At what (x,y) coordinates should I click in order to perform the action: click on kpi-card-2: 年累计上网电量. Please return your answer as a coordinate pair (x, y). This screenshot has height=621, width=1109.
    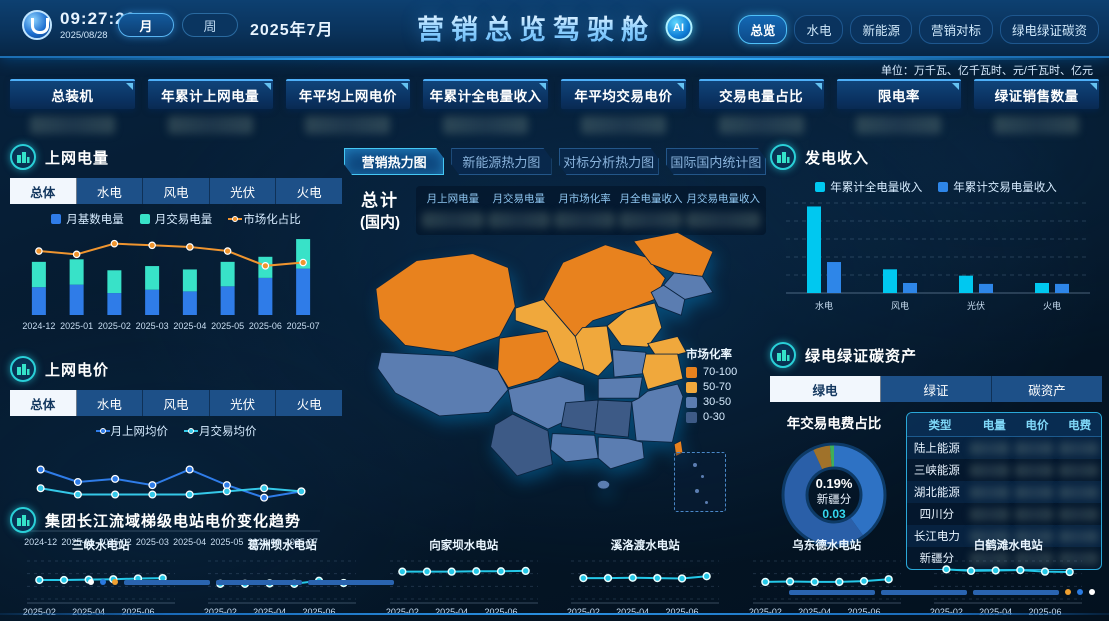
    Looking at the image, I should click on (210, 106).